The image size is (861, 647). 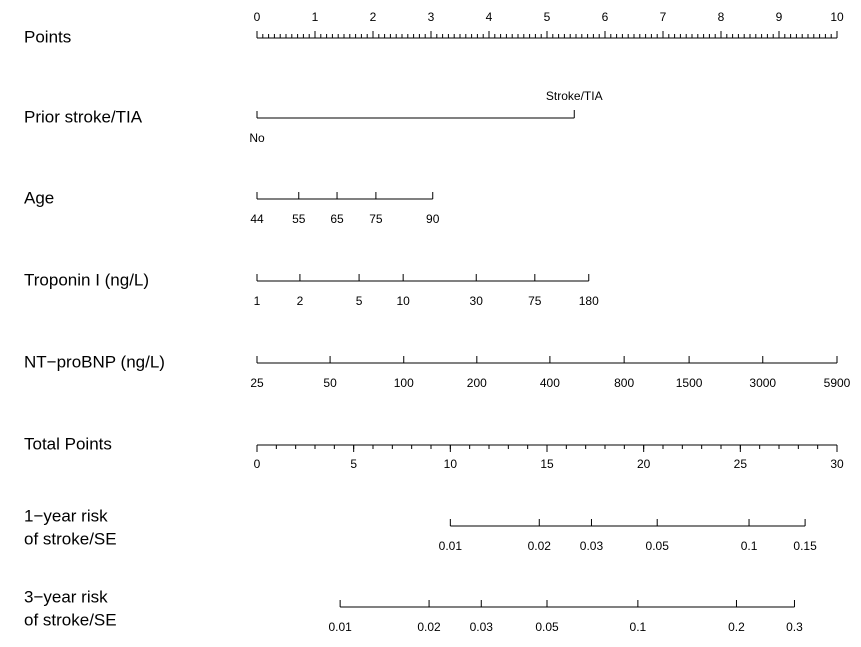 I want to click on row-label: Total Points, so click(x=68, y=443).